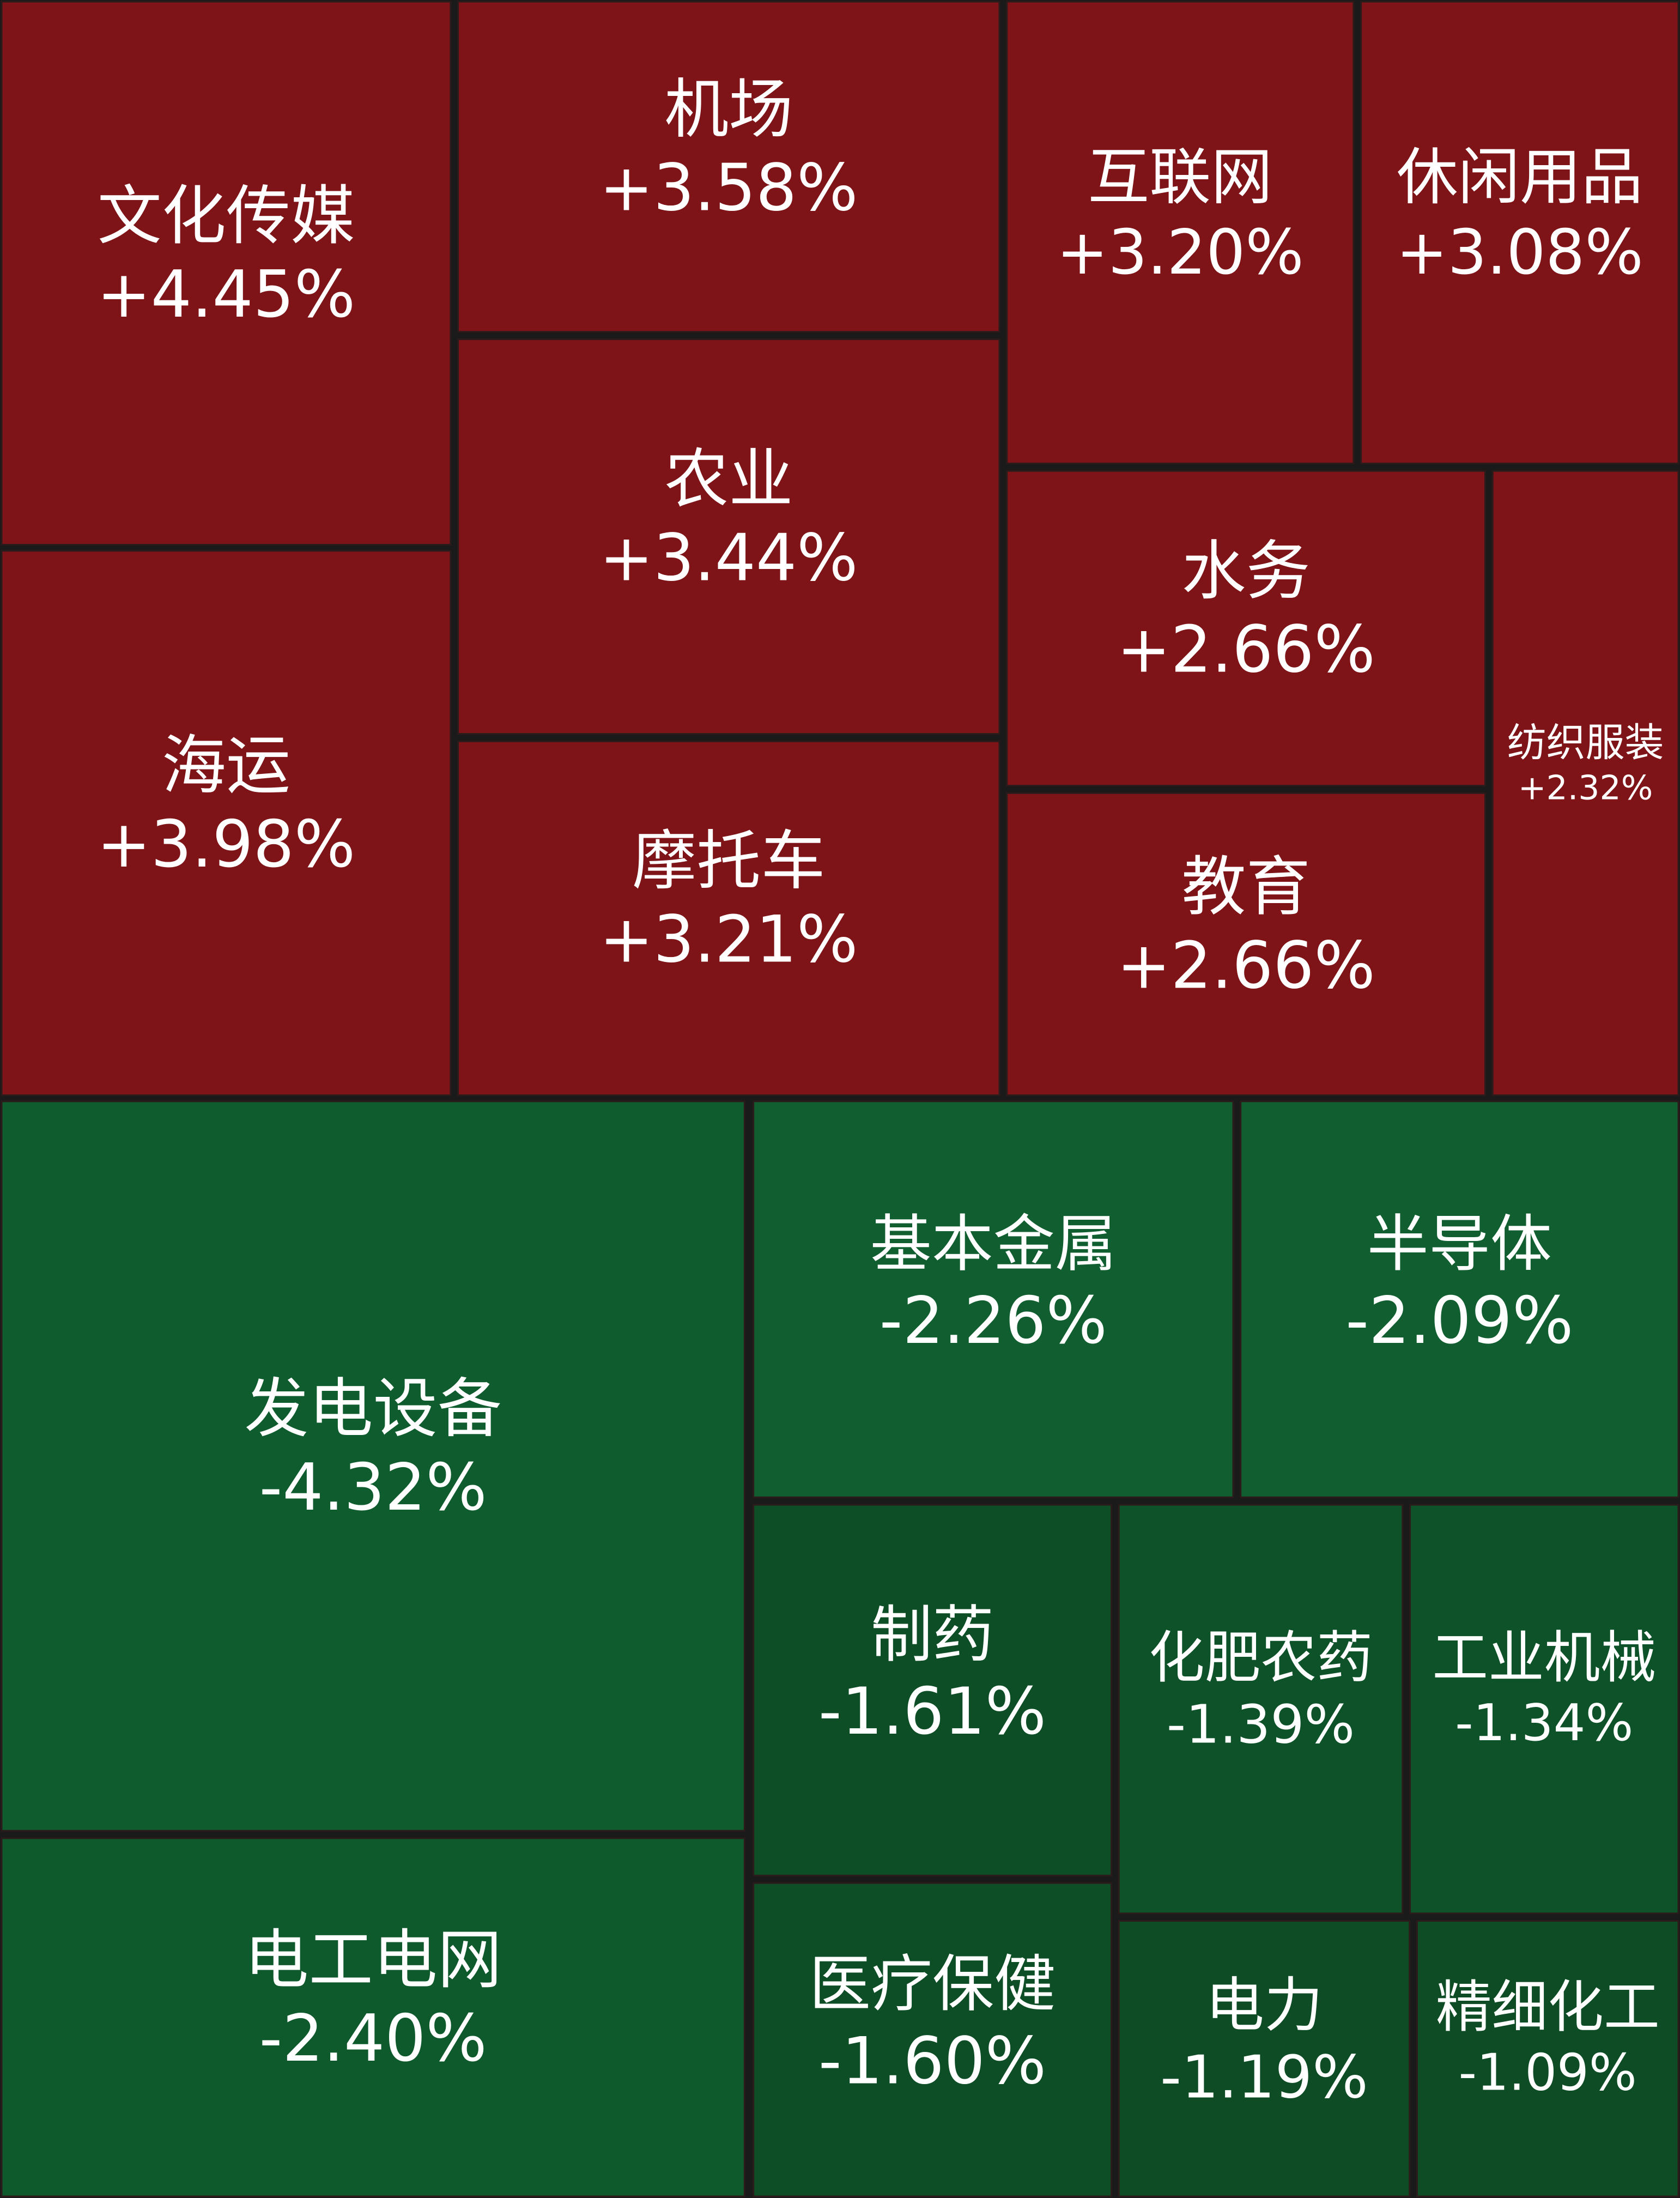 Image resolution: width=1680 pixels, height=2198 pixels. What do you see at coordinates (728, 109) in the screenshot?
I see `tile-name: 机场` at bounding box center [728, 109].